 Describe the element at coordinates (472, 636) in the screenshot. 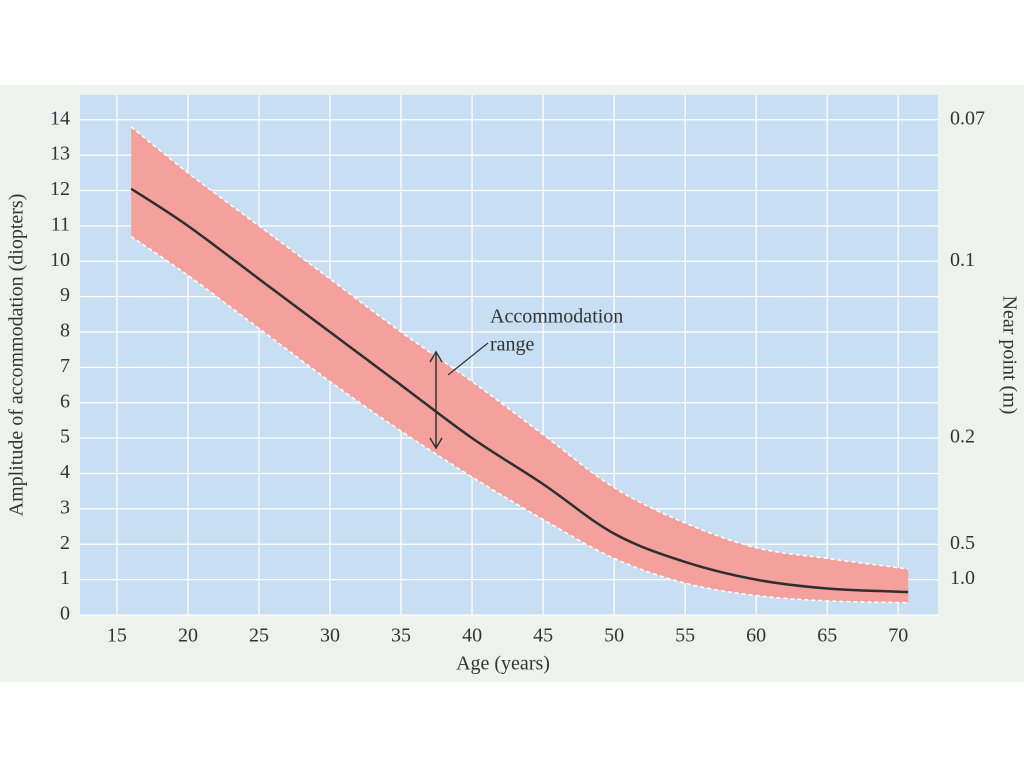

I see `x-tick-label: 40` at that location.